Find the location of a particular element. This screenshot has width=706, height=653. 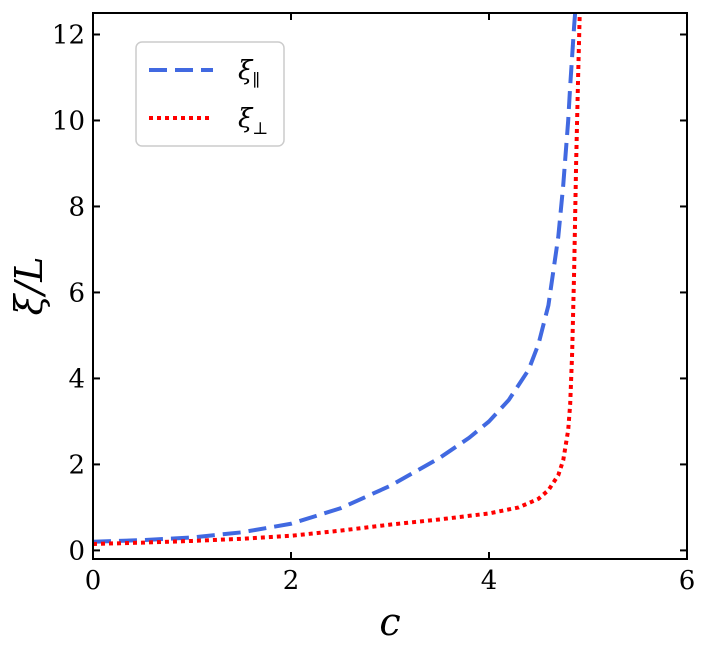

y-tick-label: 4 is located at coordinates (76, 379).